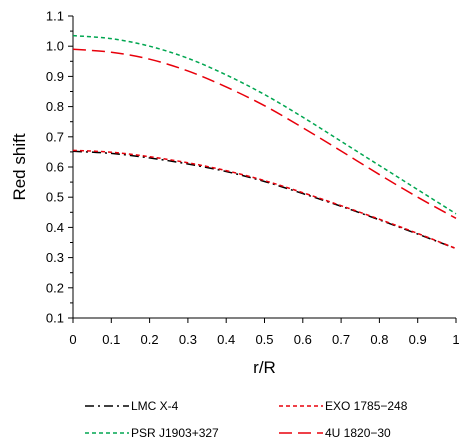 Image resolution: width=459 pixels, height=441 pixels. What do you see at coordinates (55, 197) in the screenshot?
I see `y-tick-label: 0.5` at bounding box center [55, 197].